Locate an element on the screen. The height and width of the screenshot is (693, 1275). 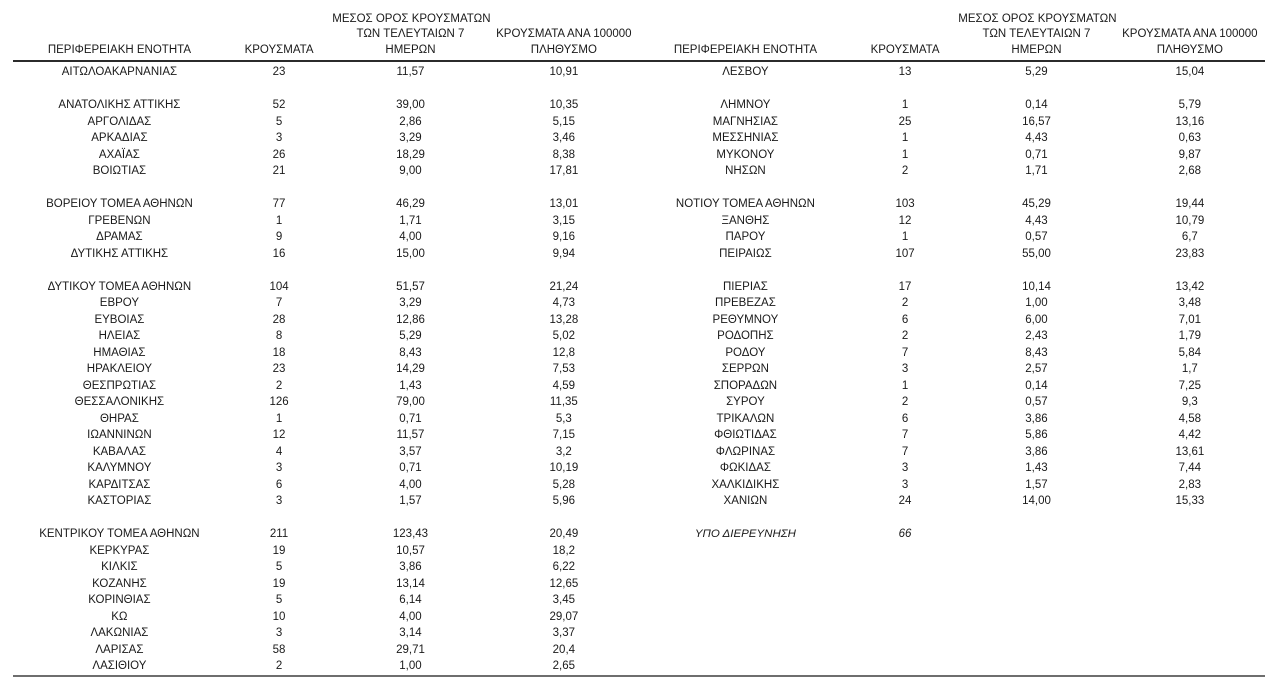
per100k-value: 3,15 is located at coordinates (564, 220).